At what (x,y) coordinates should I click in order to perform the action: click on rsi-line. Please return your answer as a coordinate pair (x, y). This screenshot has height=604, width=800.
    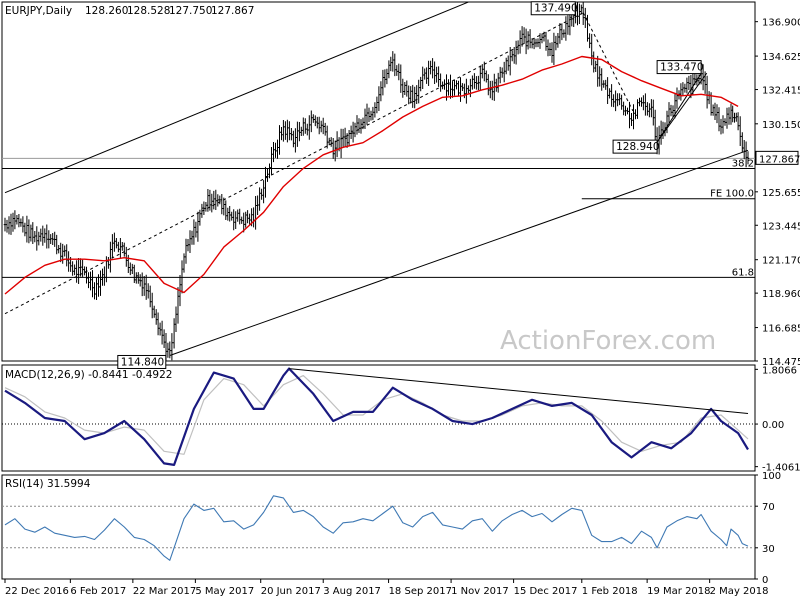
    Looking at the image, I should click on (376, 528).